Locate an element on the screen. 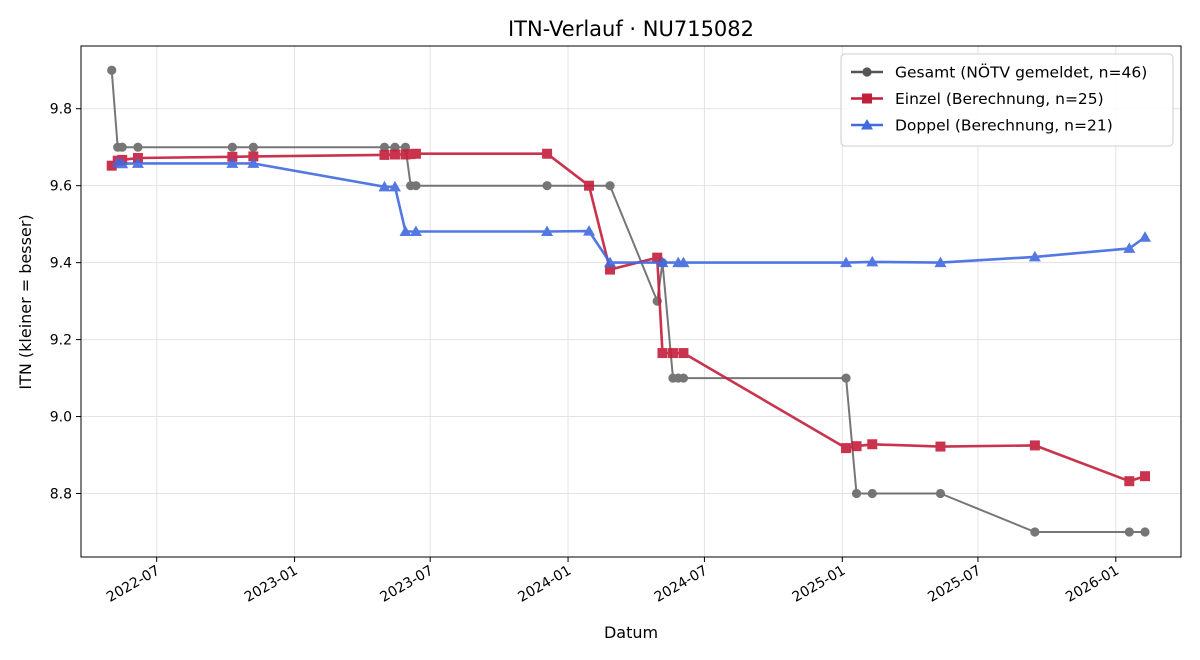 Image resolution: width=1200 pixels, height=660 pixels. series-line is located at coordinates (631, 212).